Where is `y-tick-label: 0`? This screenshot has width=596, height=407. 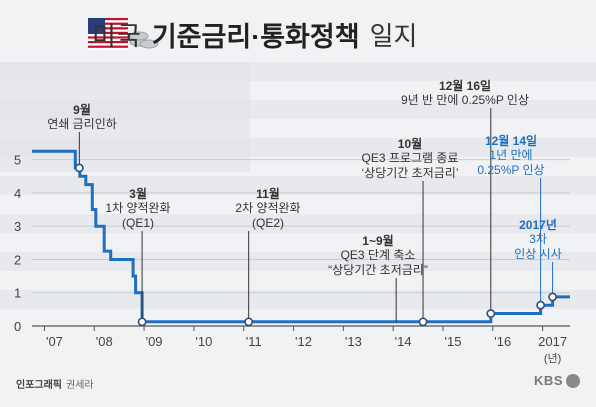 y-tick-label: 0 is located at coordinates (17, 326).